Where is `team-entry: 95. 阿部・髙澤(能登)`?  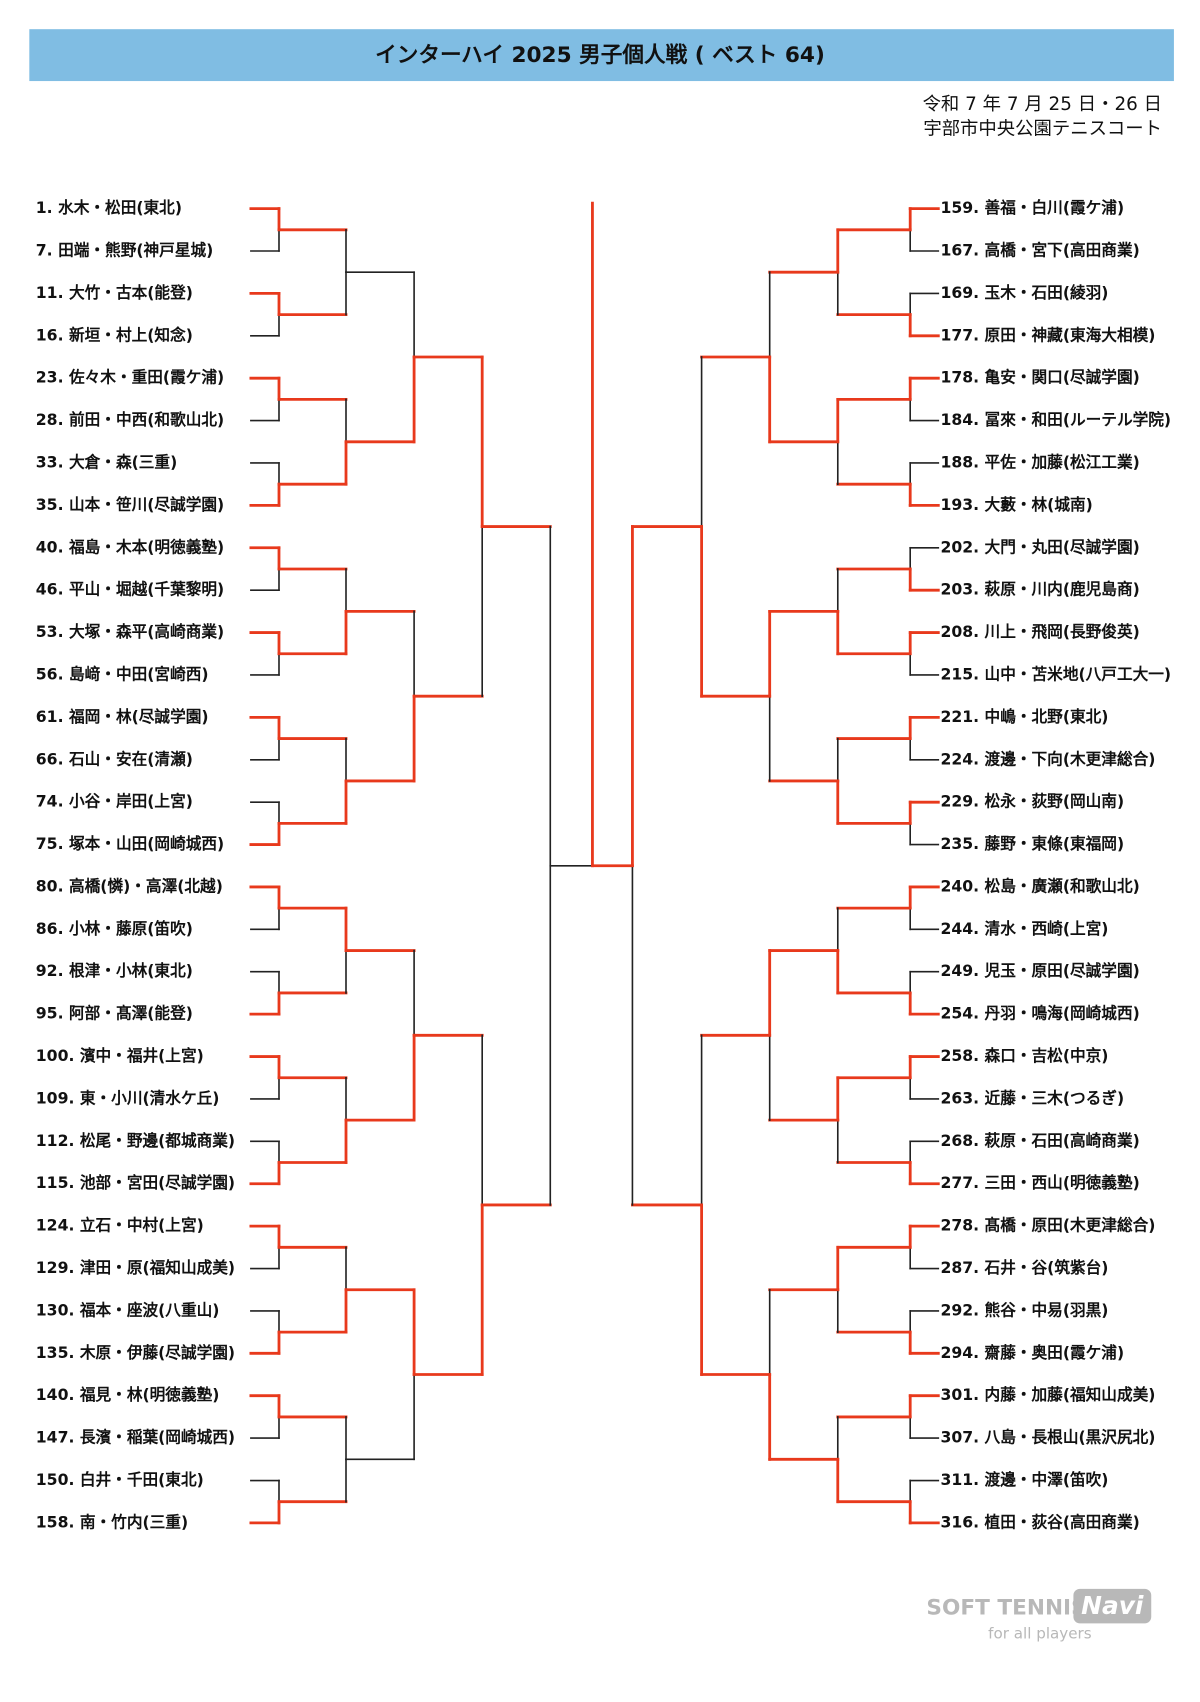 team-entry: 95. 阿部・髙澤(能登) is located at coordinates (114, 1013).